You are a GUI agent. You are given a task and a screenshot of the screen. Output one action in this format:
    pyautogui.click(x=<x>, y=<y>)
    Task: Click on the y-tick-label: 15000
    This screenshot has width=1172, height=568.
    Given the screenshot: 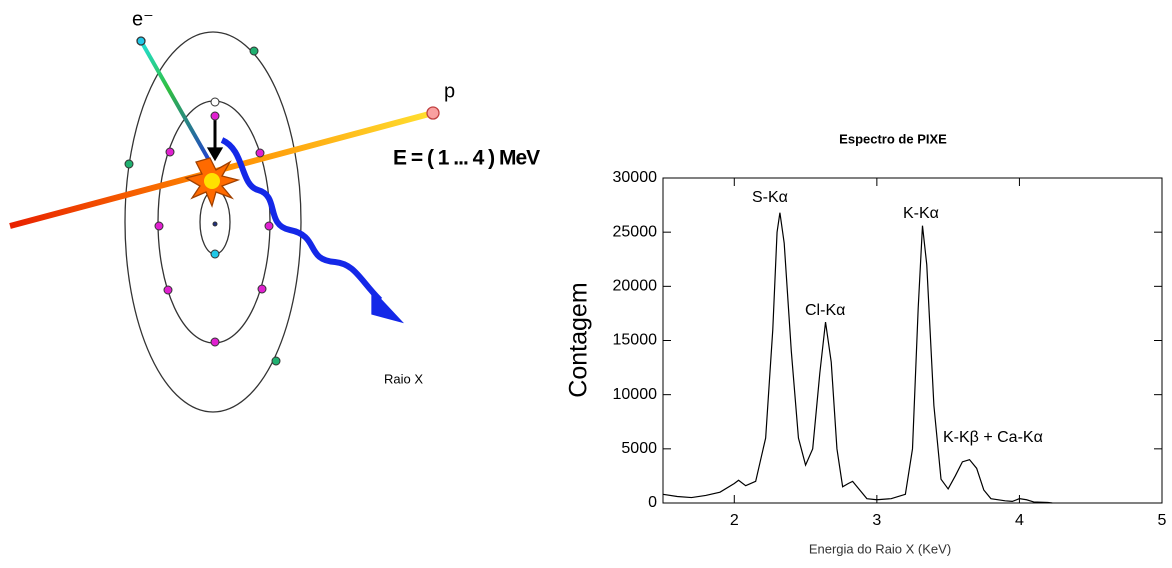 What is the action you would take?
    pyautogui.click(x=635, y=340)
    